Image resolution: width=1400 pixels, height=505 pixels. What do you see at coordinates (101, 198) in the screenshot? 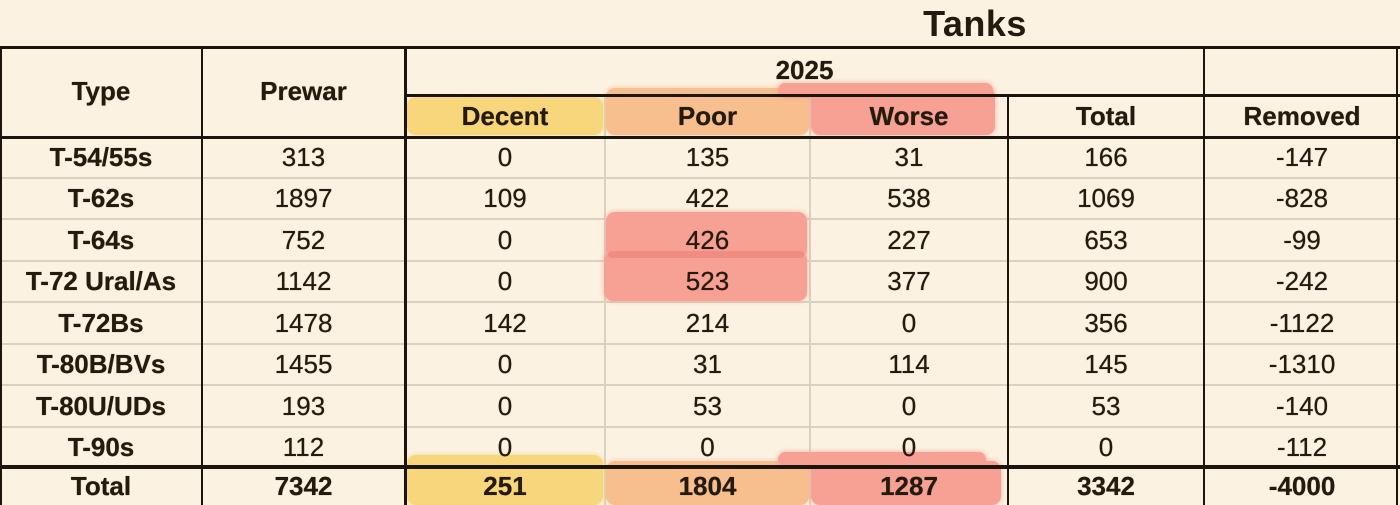
I see `row-label: T-62s` at bounding box center [101, 198].